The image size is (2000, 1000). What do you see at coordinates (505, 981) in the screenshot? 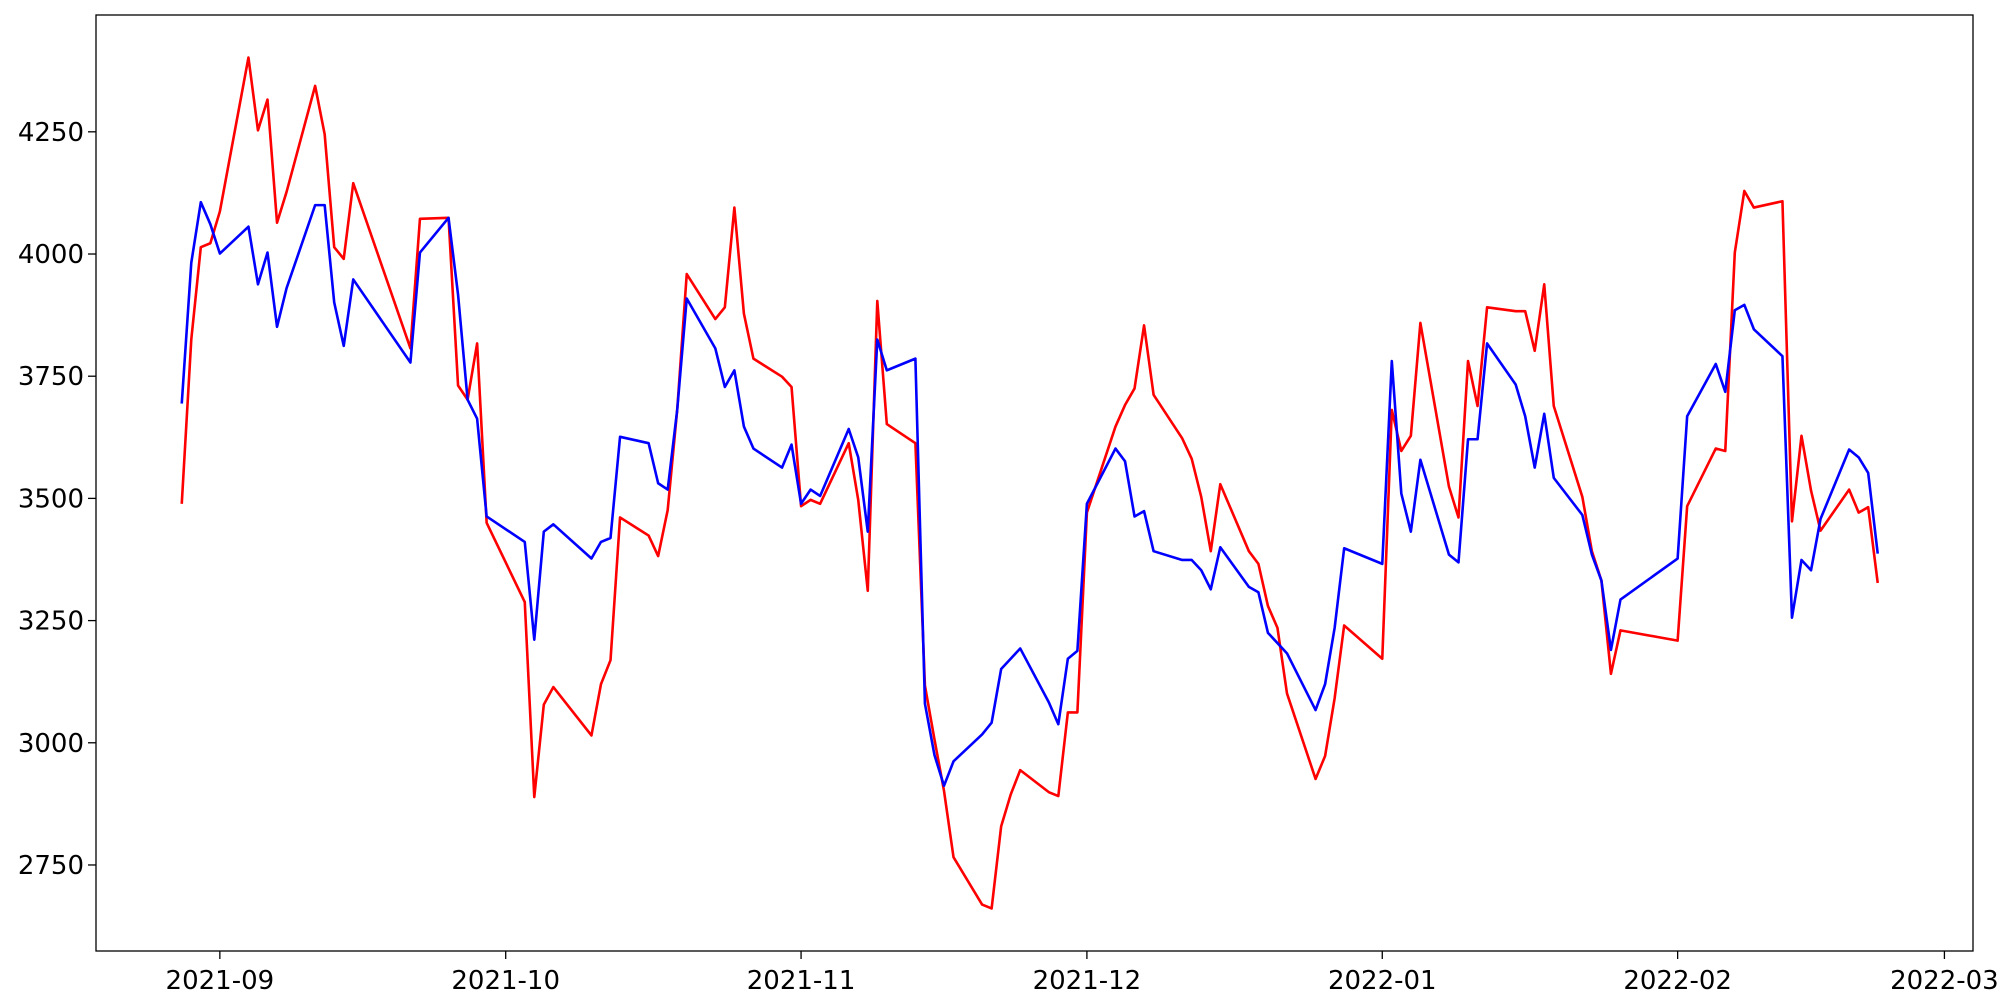
I see `x-tick-label: 2021-10` at bounding box center [505, 981].